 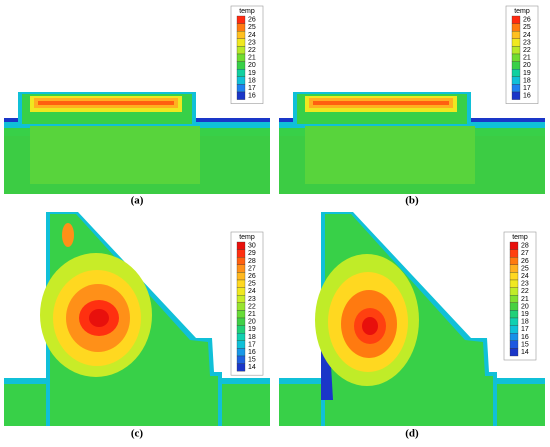 What do you see at coordinates (137, 434) in the screenshot?
I see `caption: (c)` at bounding box center [137, 434].